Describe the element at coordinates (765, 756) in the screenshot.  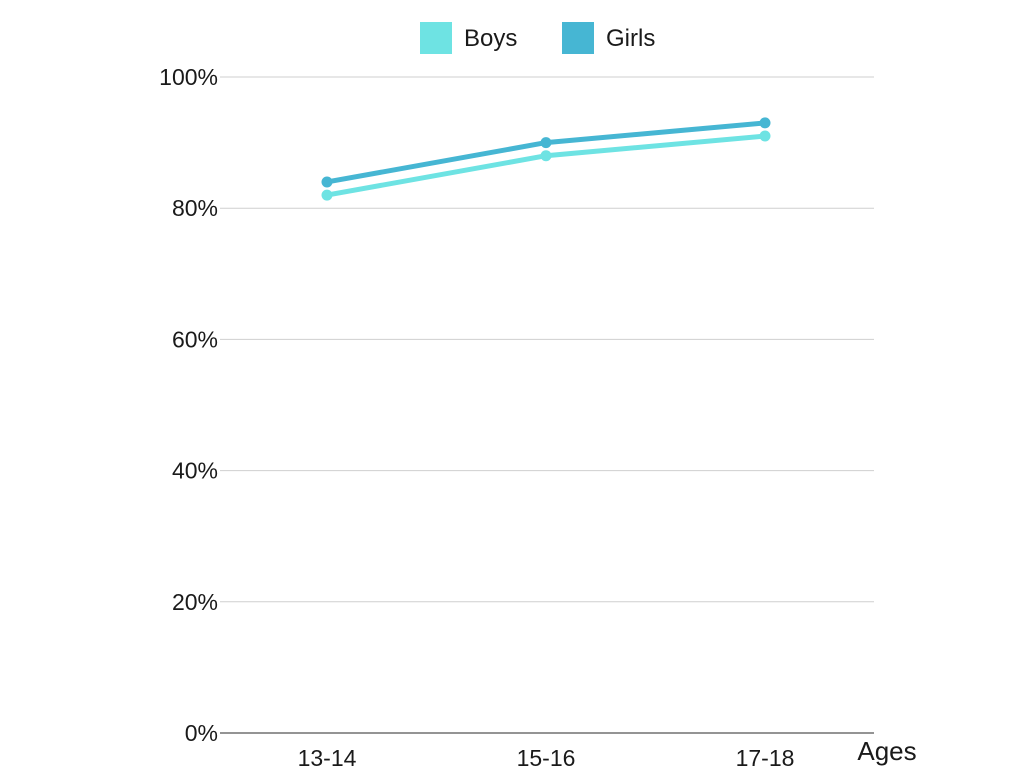
I see `x-tick-label: 17-18` at that location.